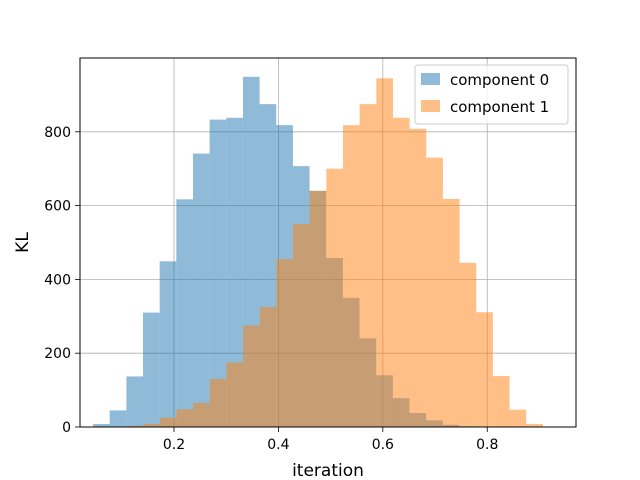 Image resolution: width=640 pixels, height=480 pixels. What do you see at coordinates (57, 133) in the screenshot?
I see `y-tick-label-4: 800` at bounding box center [57, 133].